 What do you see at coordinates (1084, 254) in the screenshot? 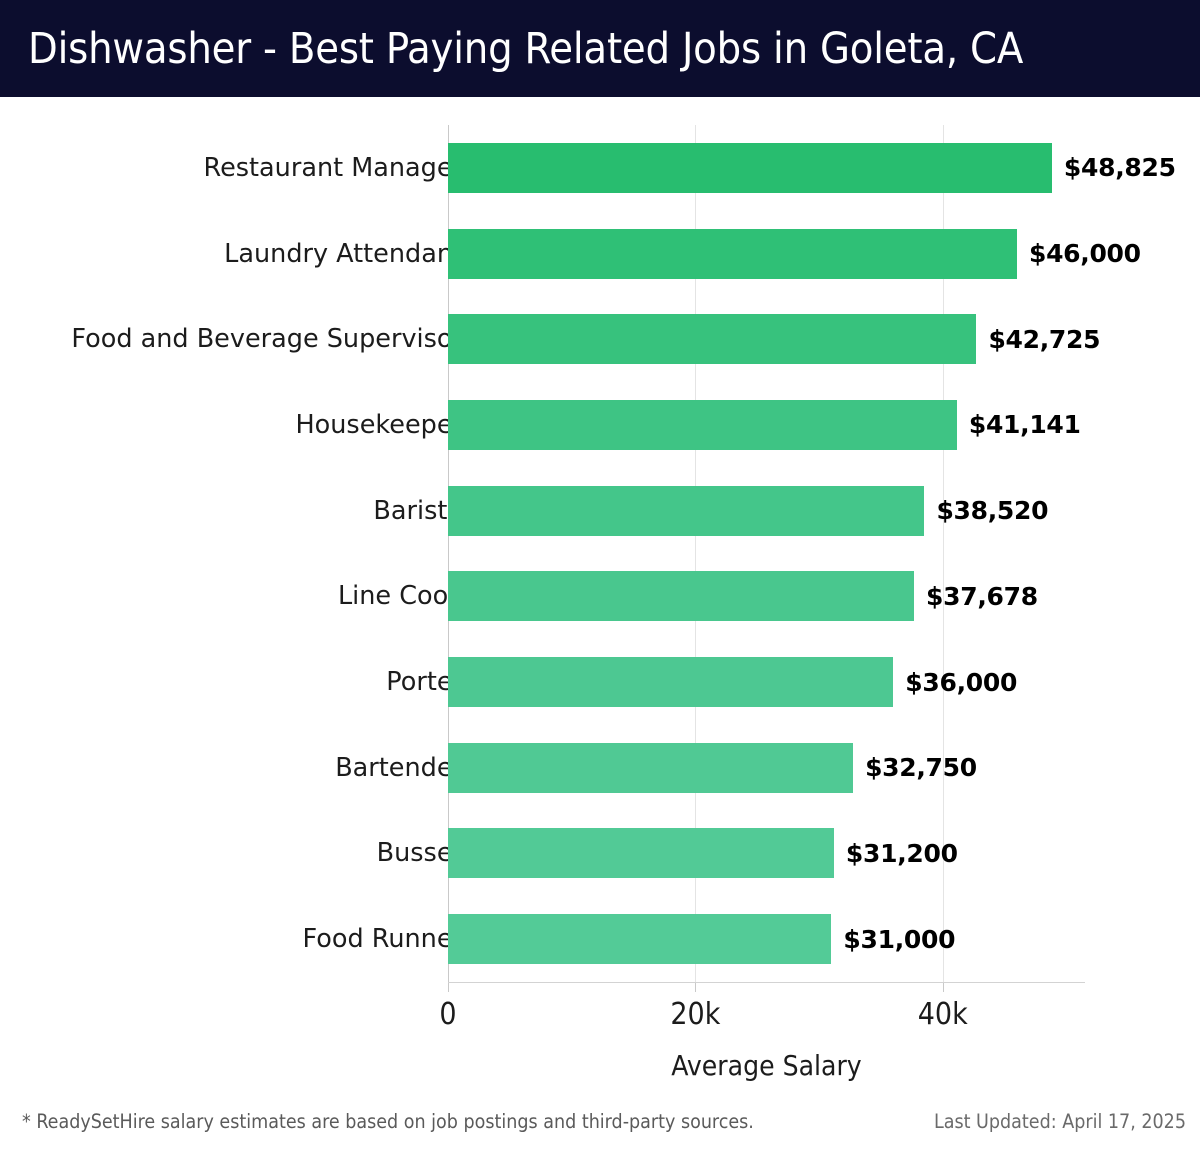
I see `bar-value-label: $46,000` at bounding box center [1084, 254].